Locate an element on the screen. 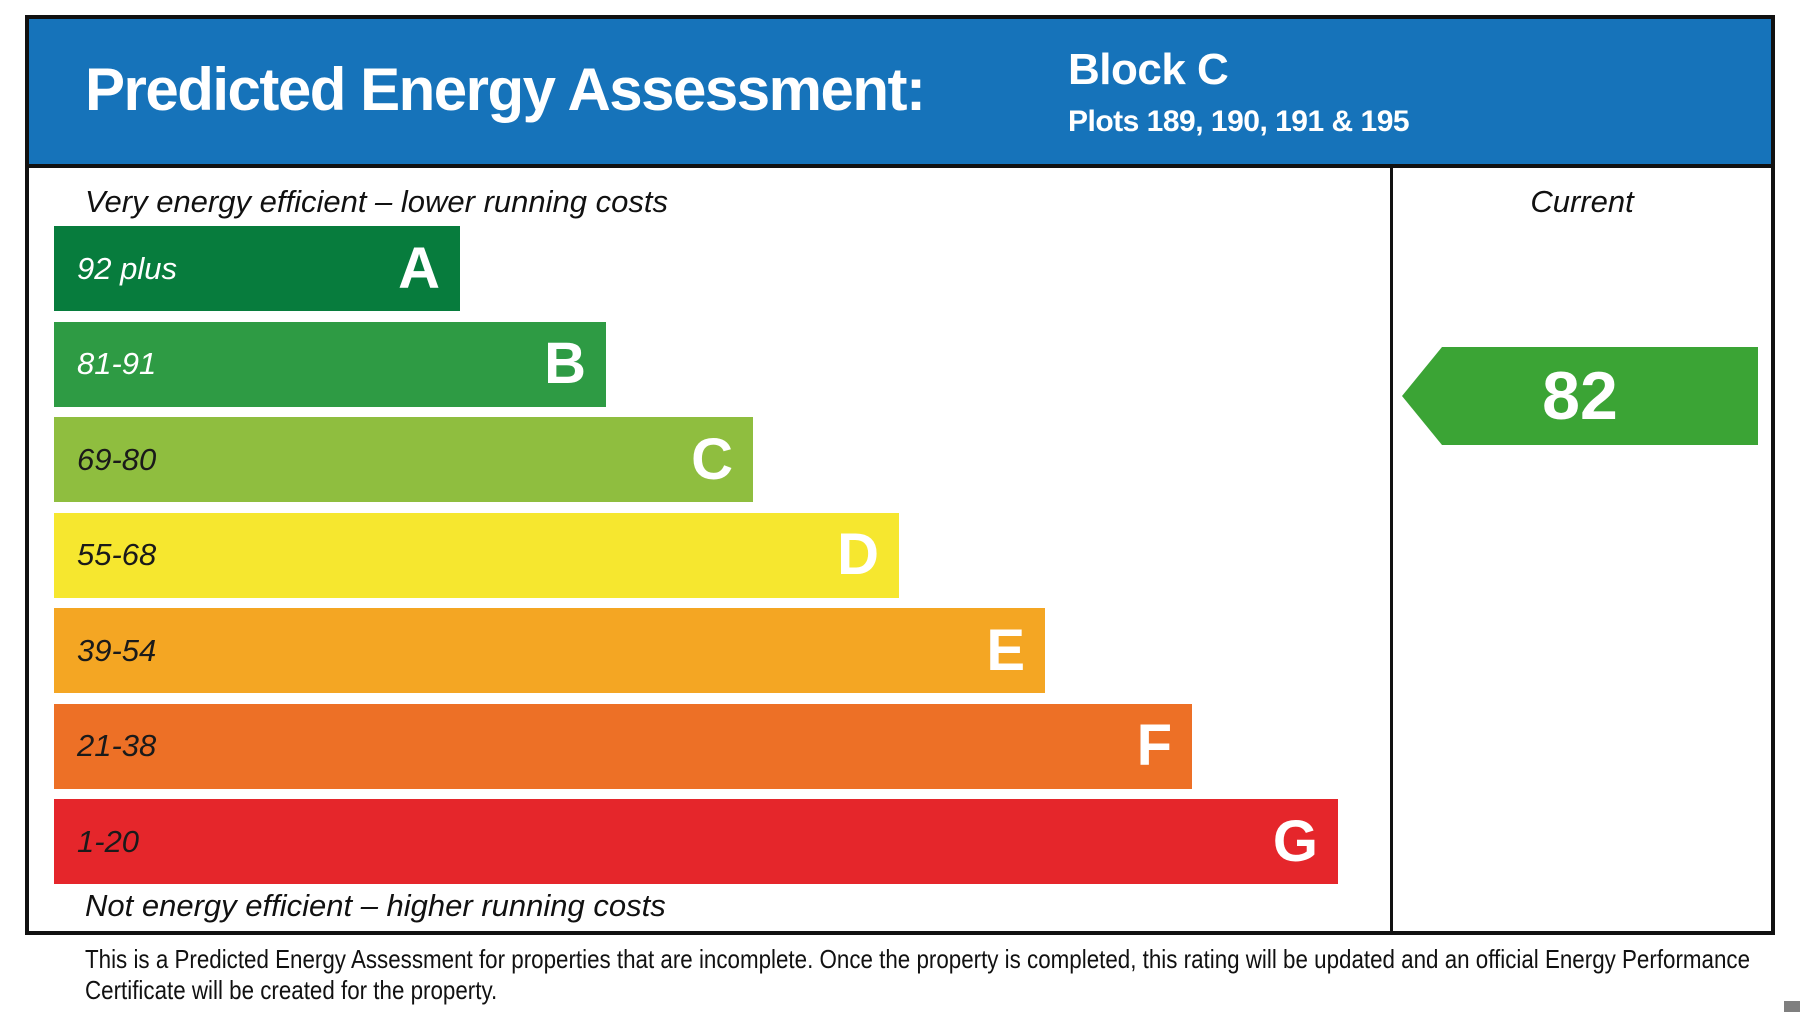  band-range-label: 21-38 is located at coordinates (117, 745).